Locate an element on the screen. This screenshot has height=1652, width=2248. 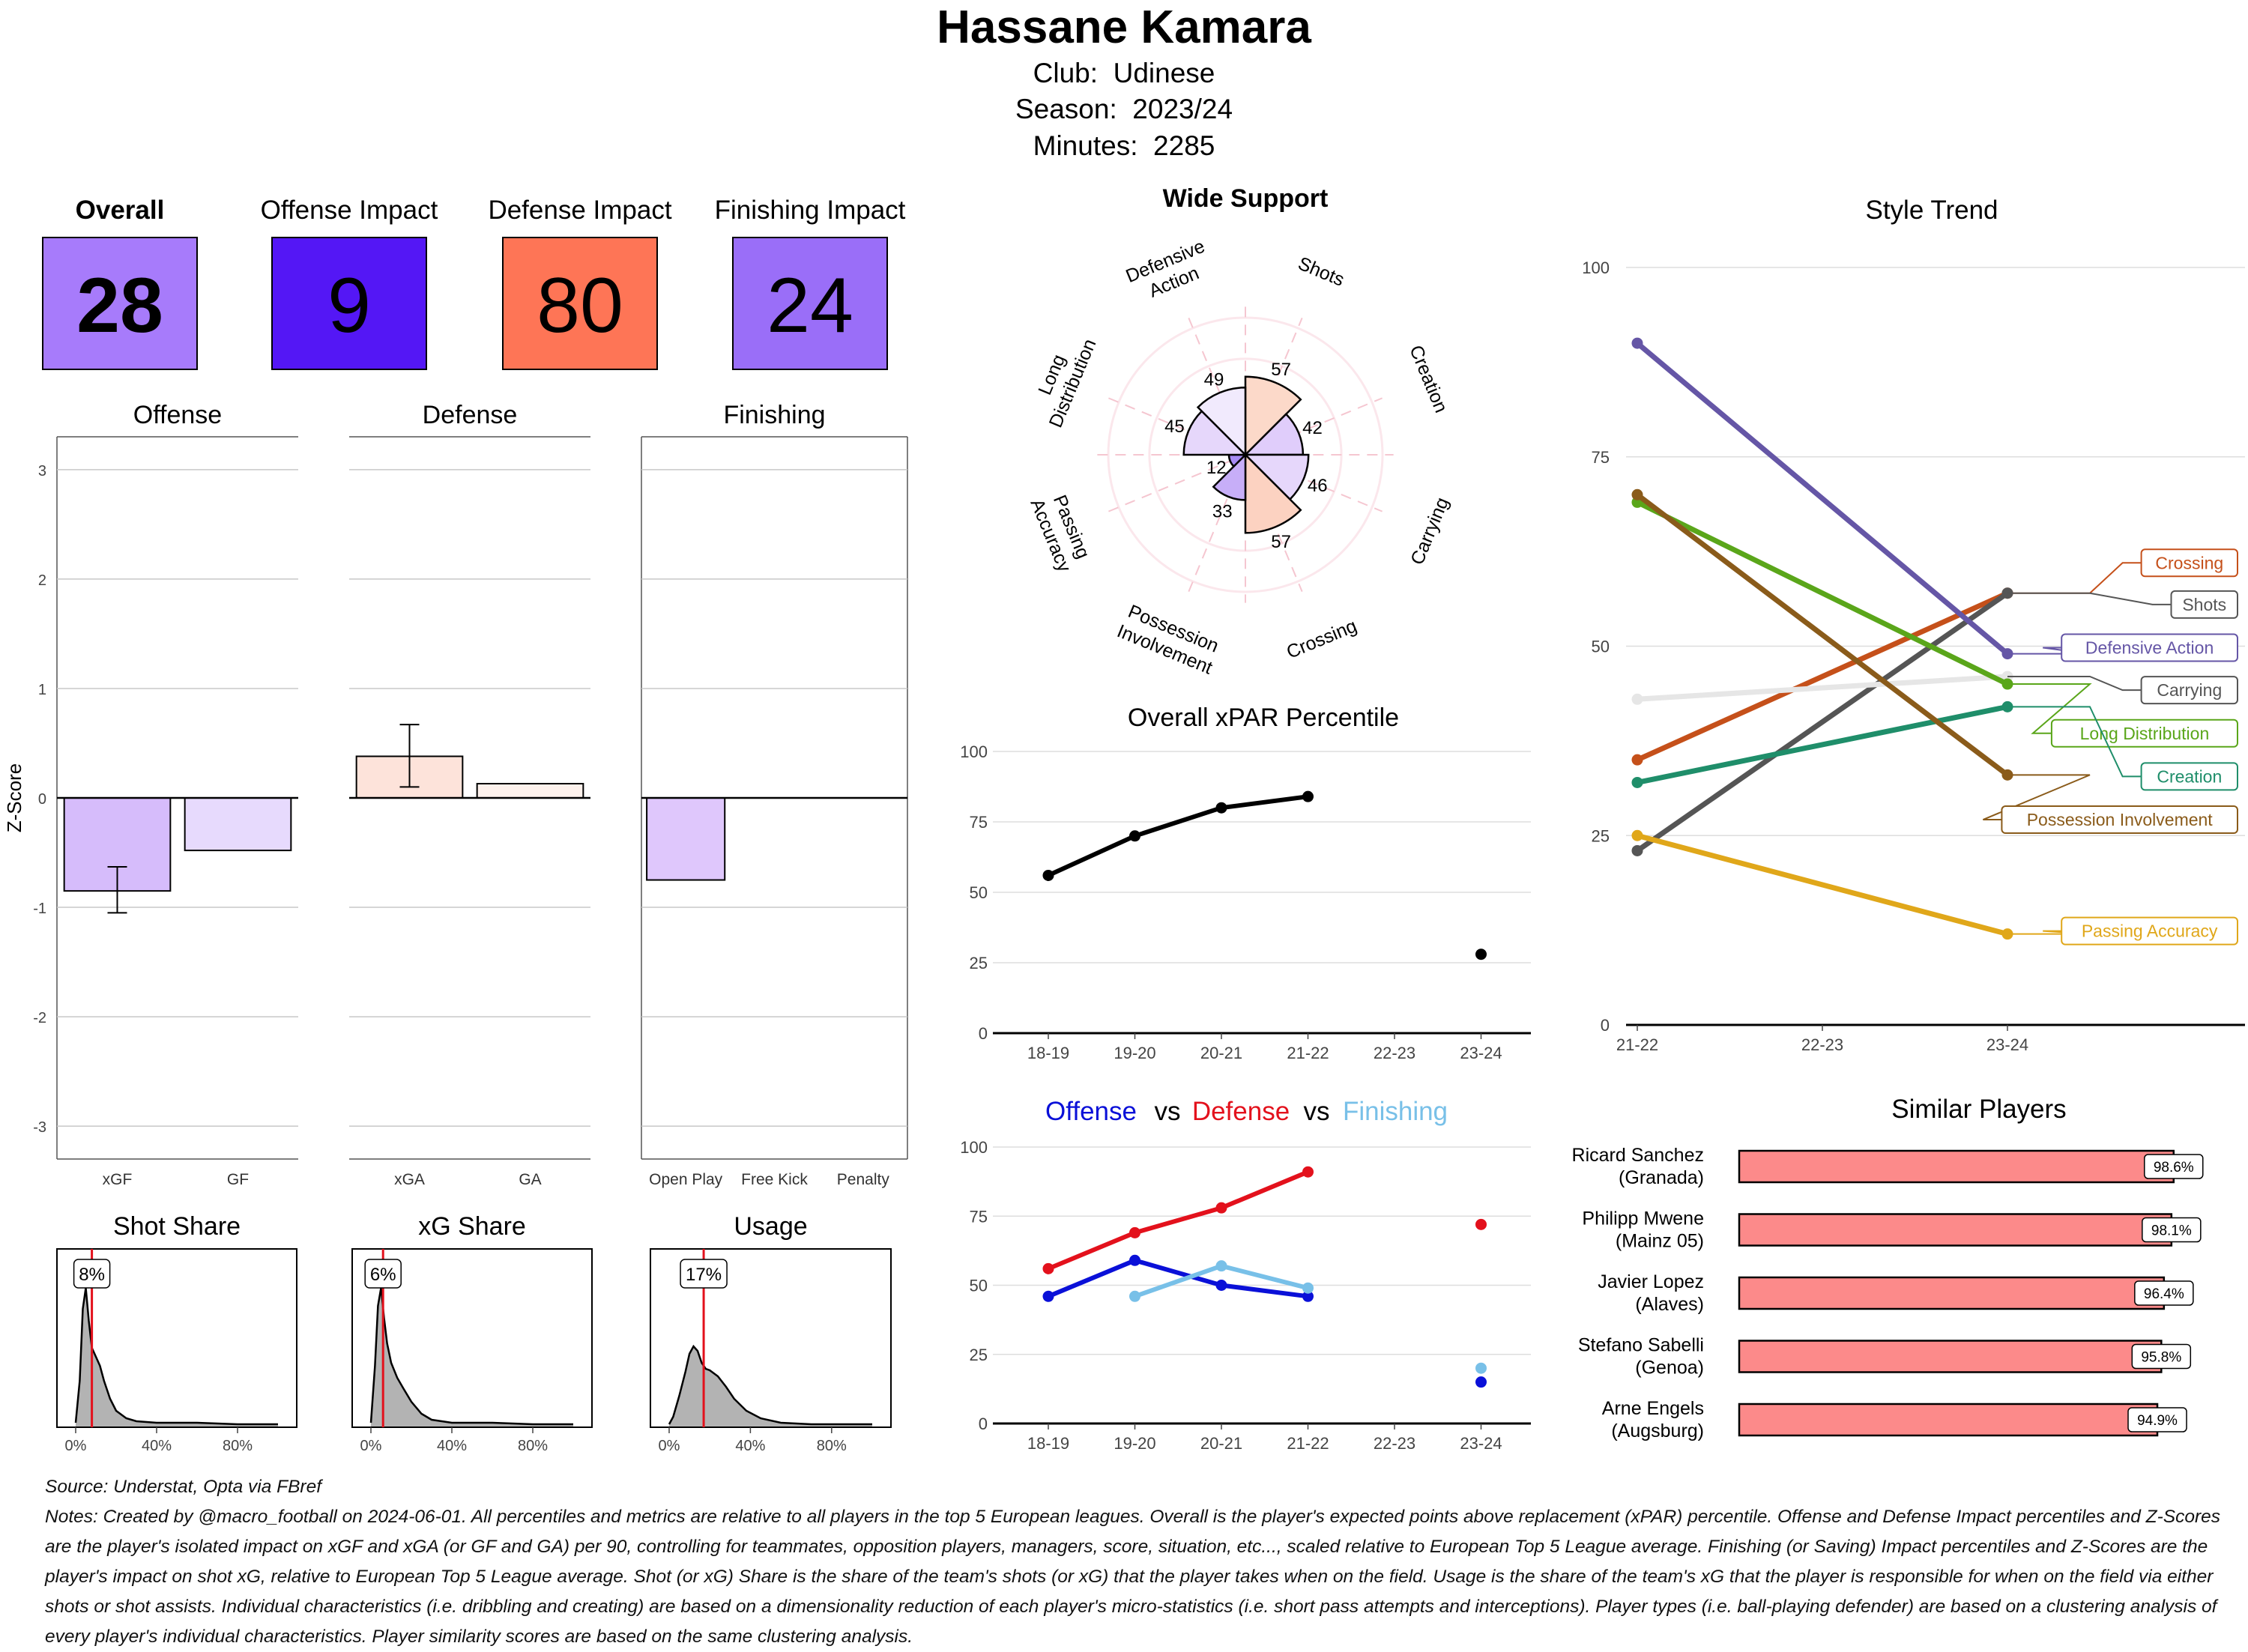
radar-value-label: 12 is located at coordinates (1216, 468).